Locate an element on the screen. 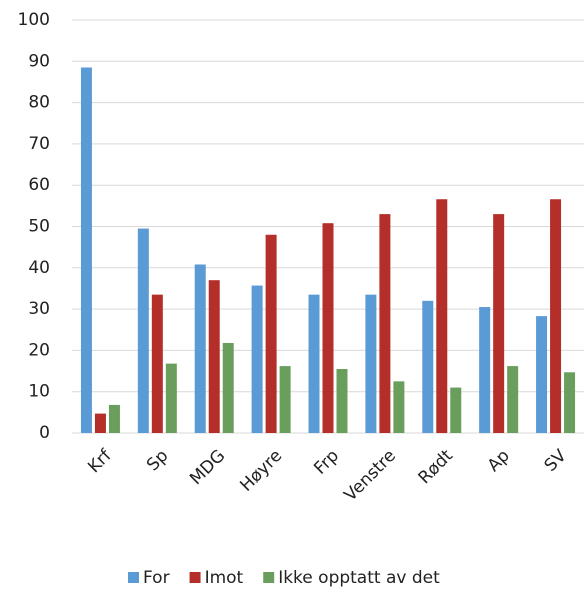 Image resolution: width=584 pixels, height=589 pixels. x-tick: Krf is located at coordinates (100, 461).